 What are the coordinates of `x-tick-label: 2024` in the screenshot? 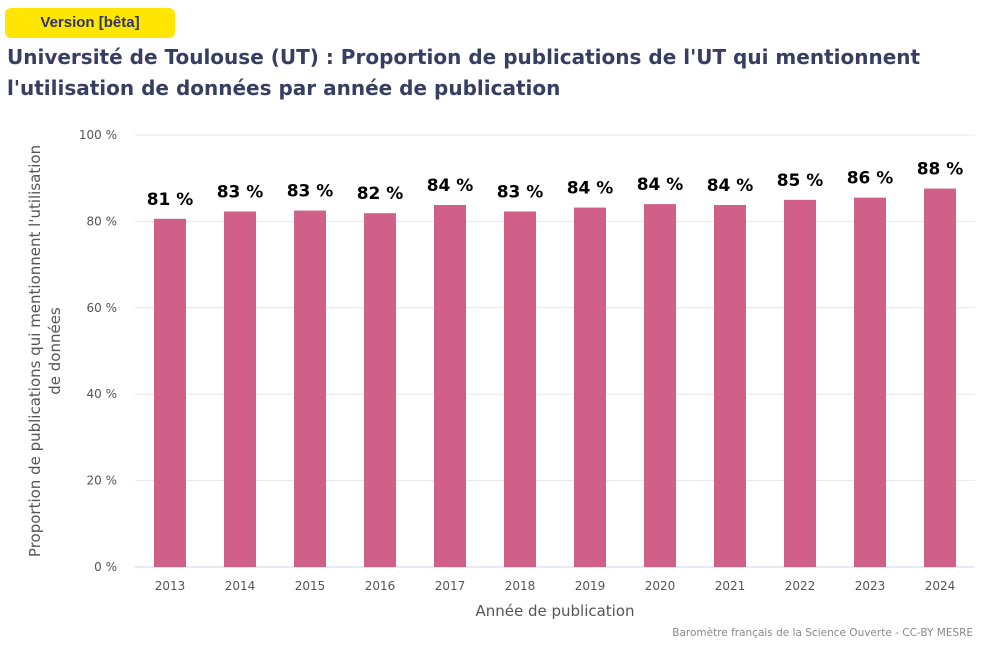 It's located at (940, 586).